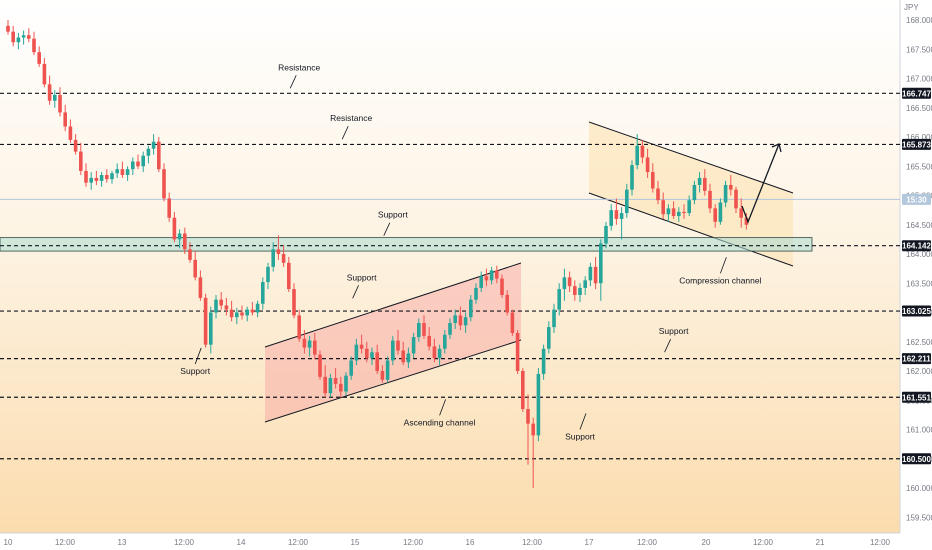  I want to click on current-price-text: 15:30, so click(916, 199).